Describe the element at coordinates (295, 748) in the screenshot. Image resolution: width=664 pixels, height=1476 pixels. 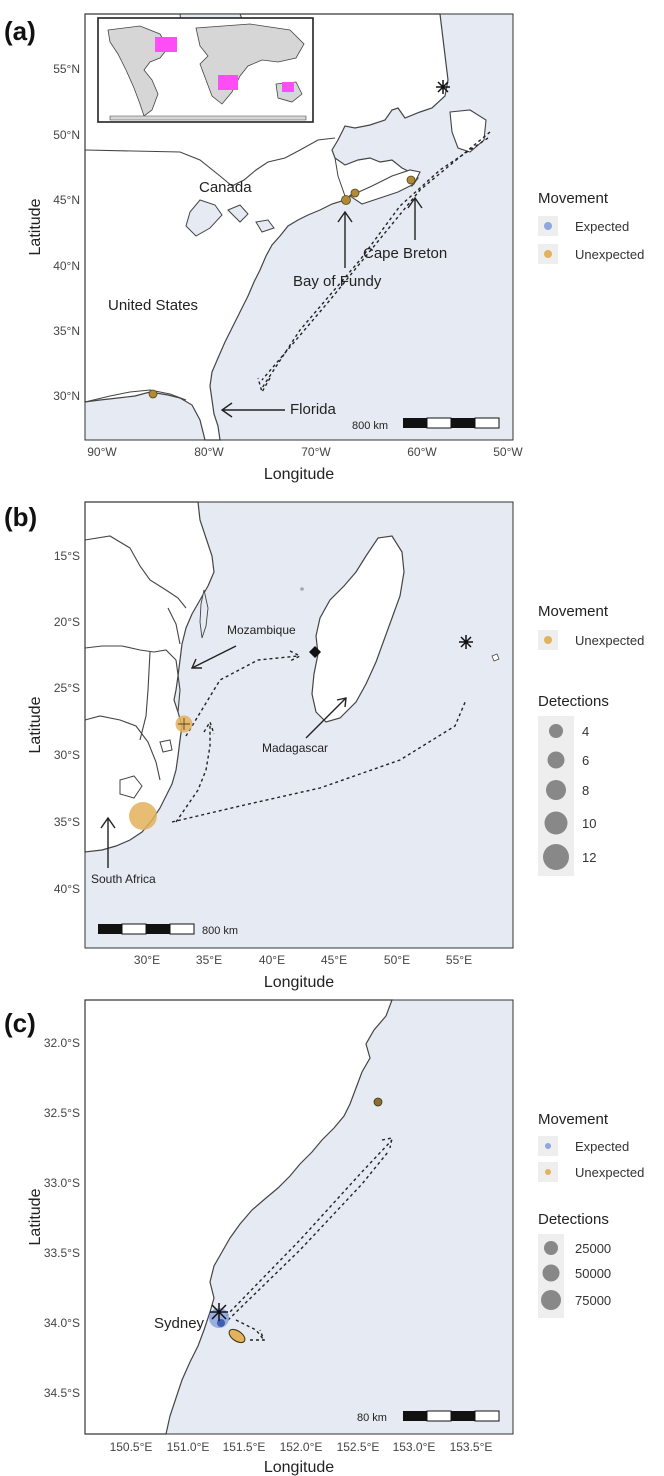
I see `place-madagascar: Madagascar` at that location.